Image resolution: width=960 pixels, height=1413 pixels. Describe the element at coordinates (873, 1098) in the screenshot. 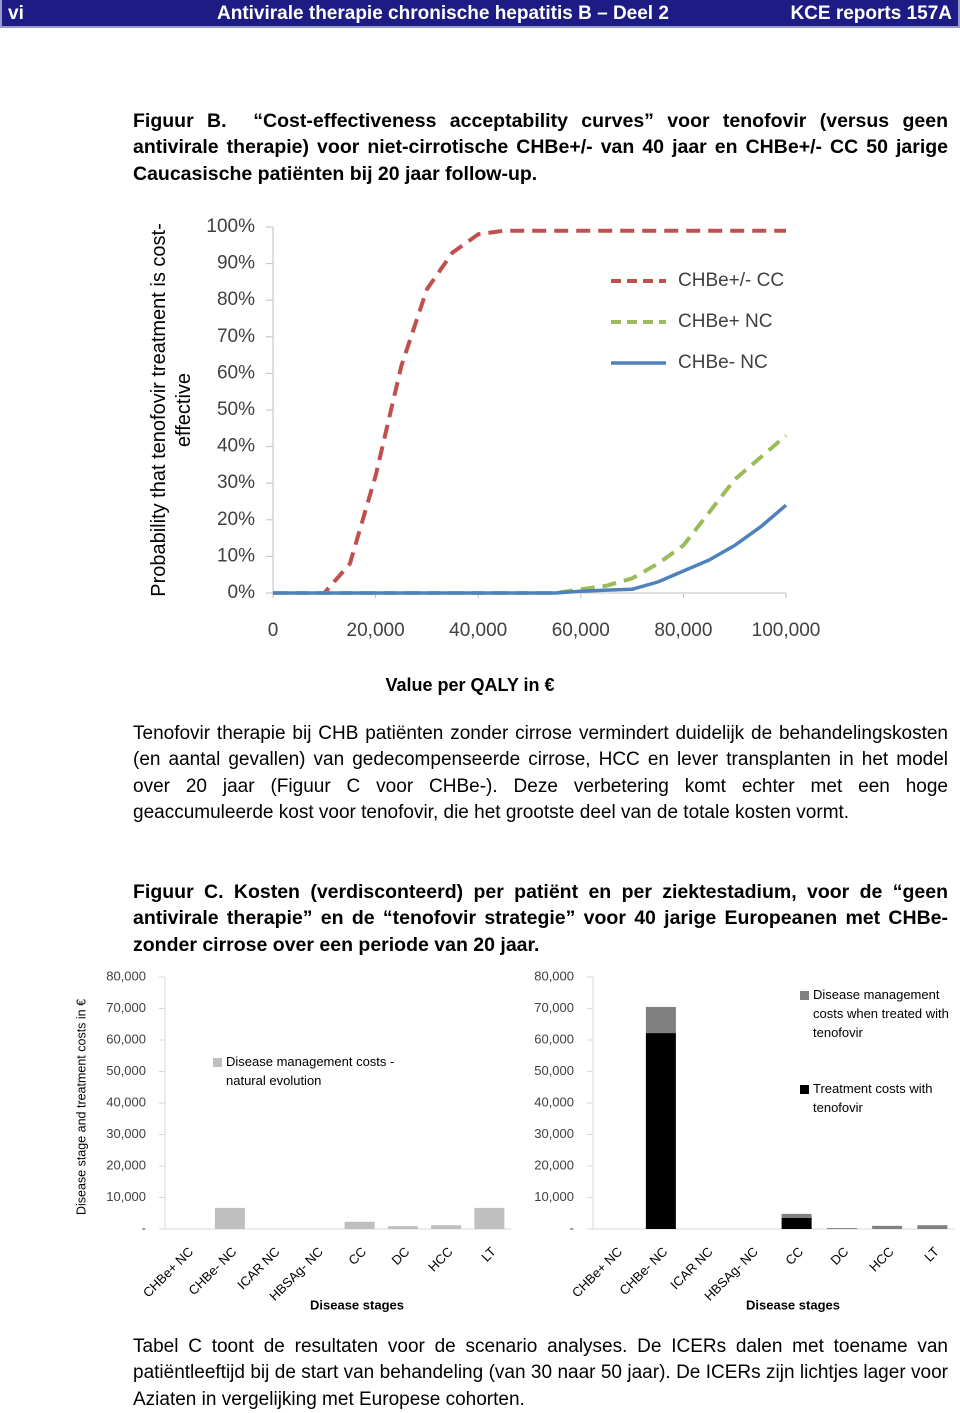

I see `legend-label: Treatment costs with tenofovir` at that location.